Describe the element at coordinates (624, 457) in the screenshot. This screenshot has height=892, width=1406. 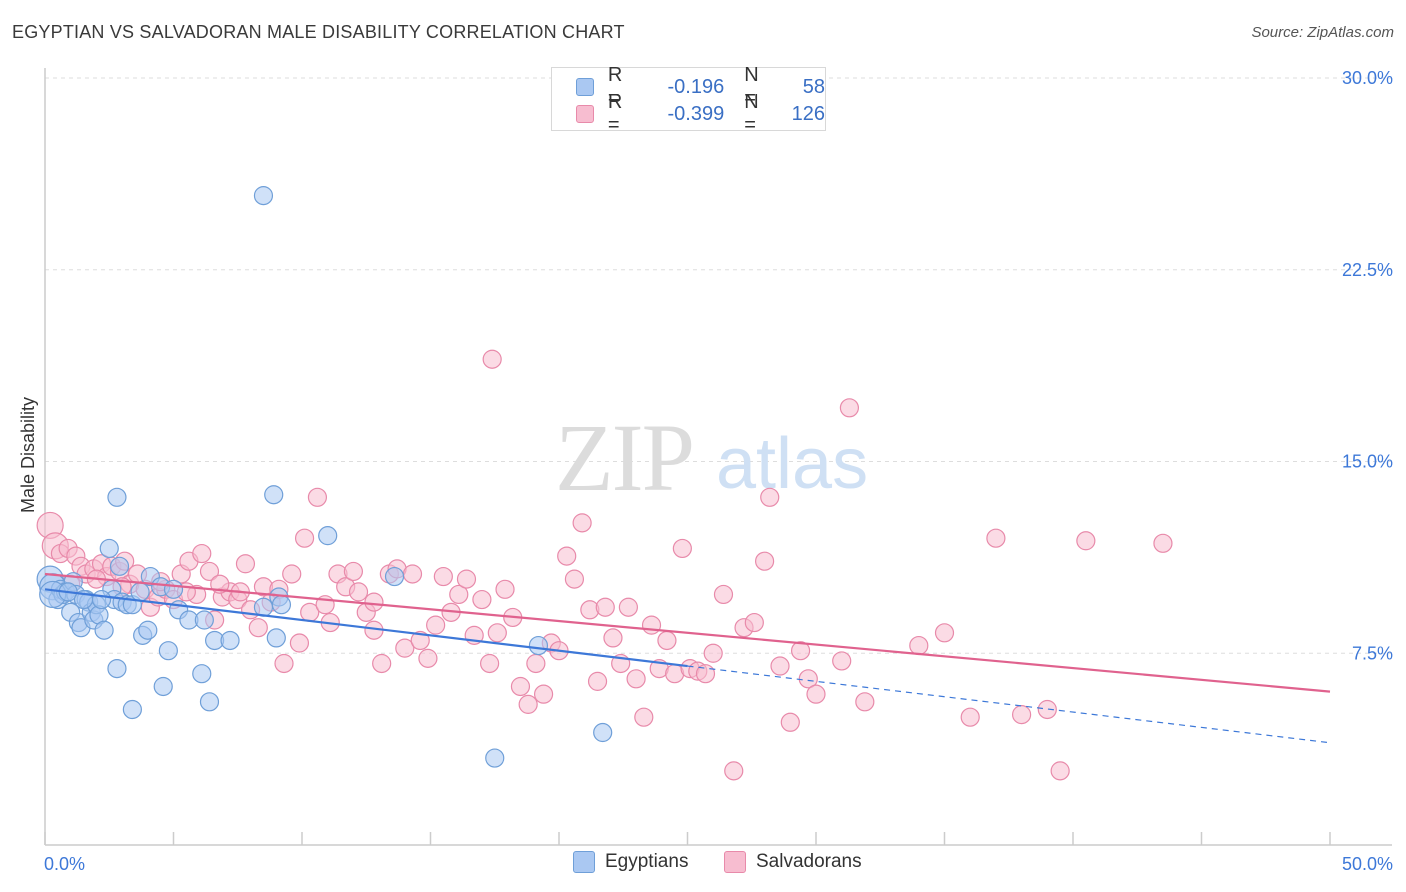
I see `watermark-zip: ZIP` at that location.